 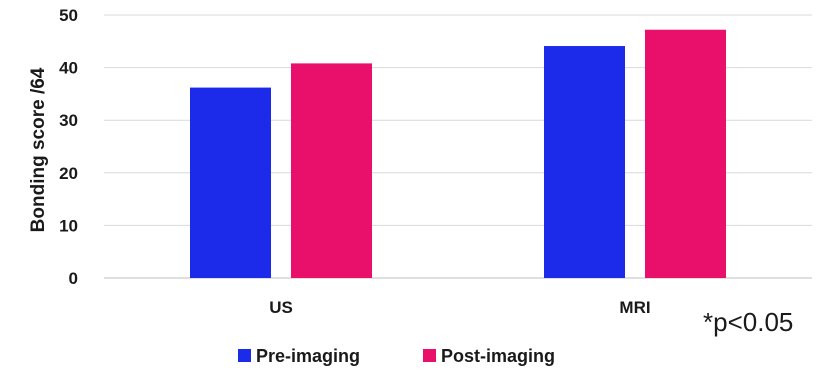 What do you see at coordinates (73, 278) in the screenshot?
I see `y-tick-label: 0` at bounding box center [73, 278].